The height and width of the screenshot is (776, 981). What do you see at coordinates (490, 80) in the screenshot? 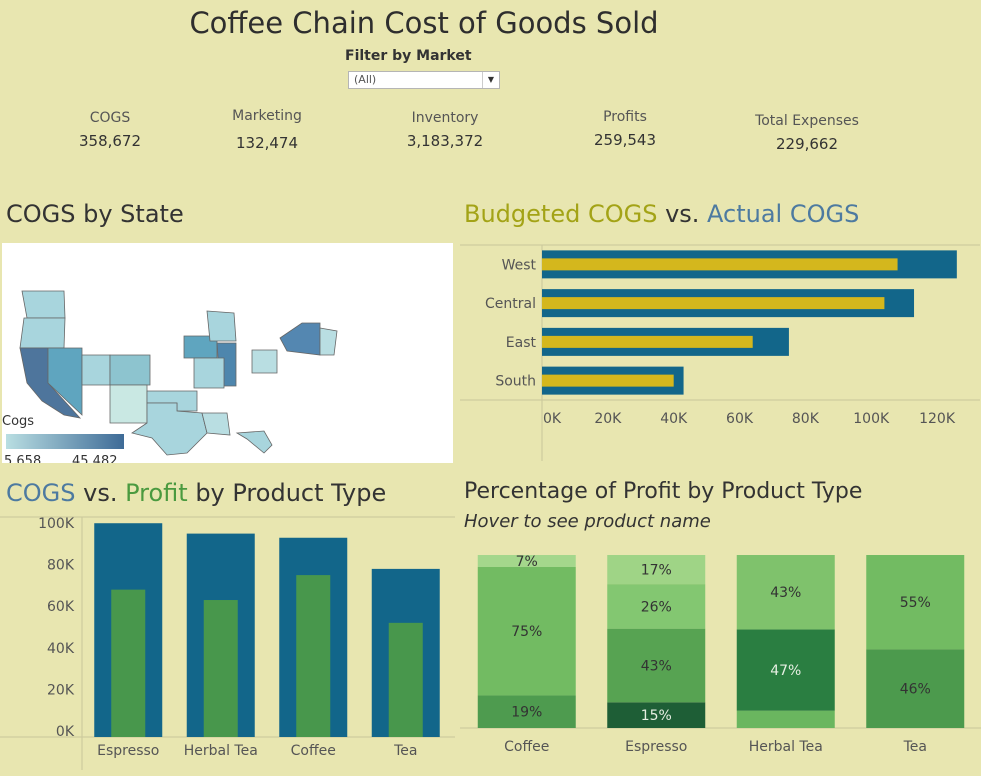
I see `chevron-down-icon: ▼` at bounding box center [490, 80].